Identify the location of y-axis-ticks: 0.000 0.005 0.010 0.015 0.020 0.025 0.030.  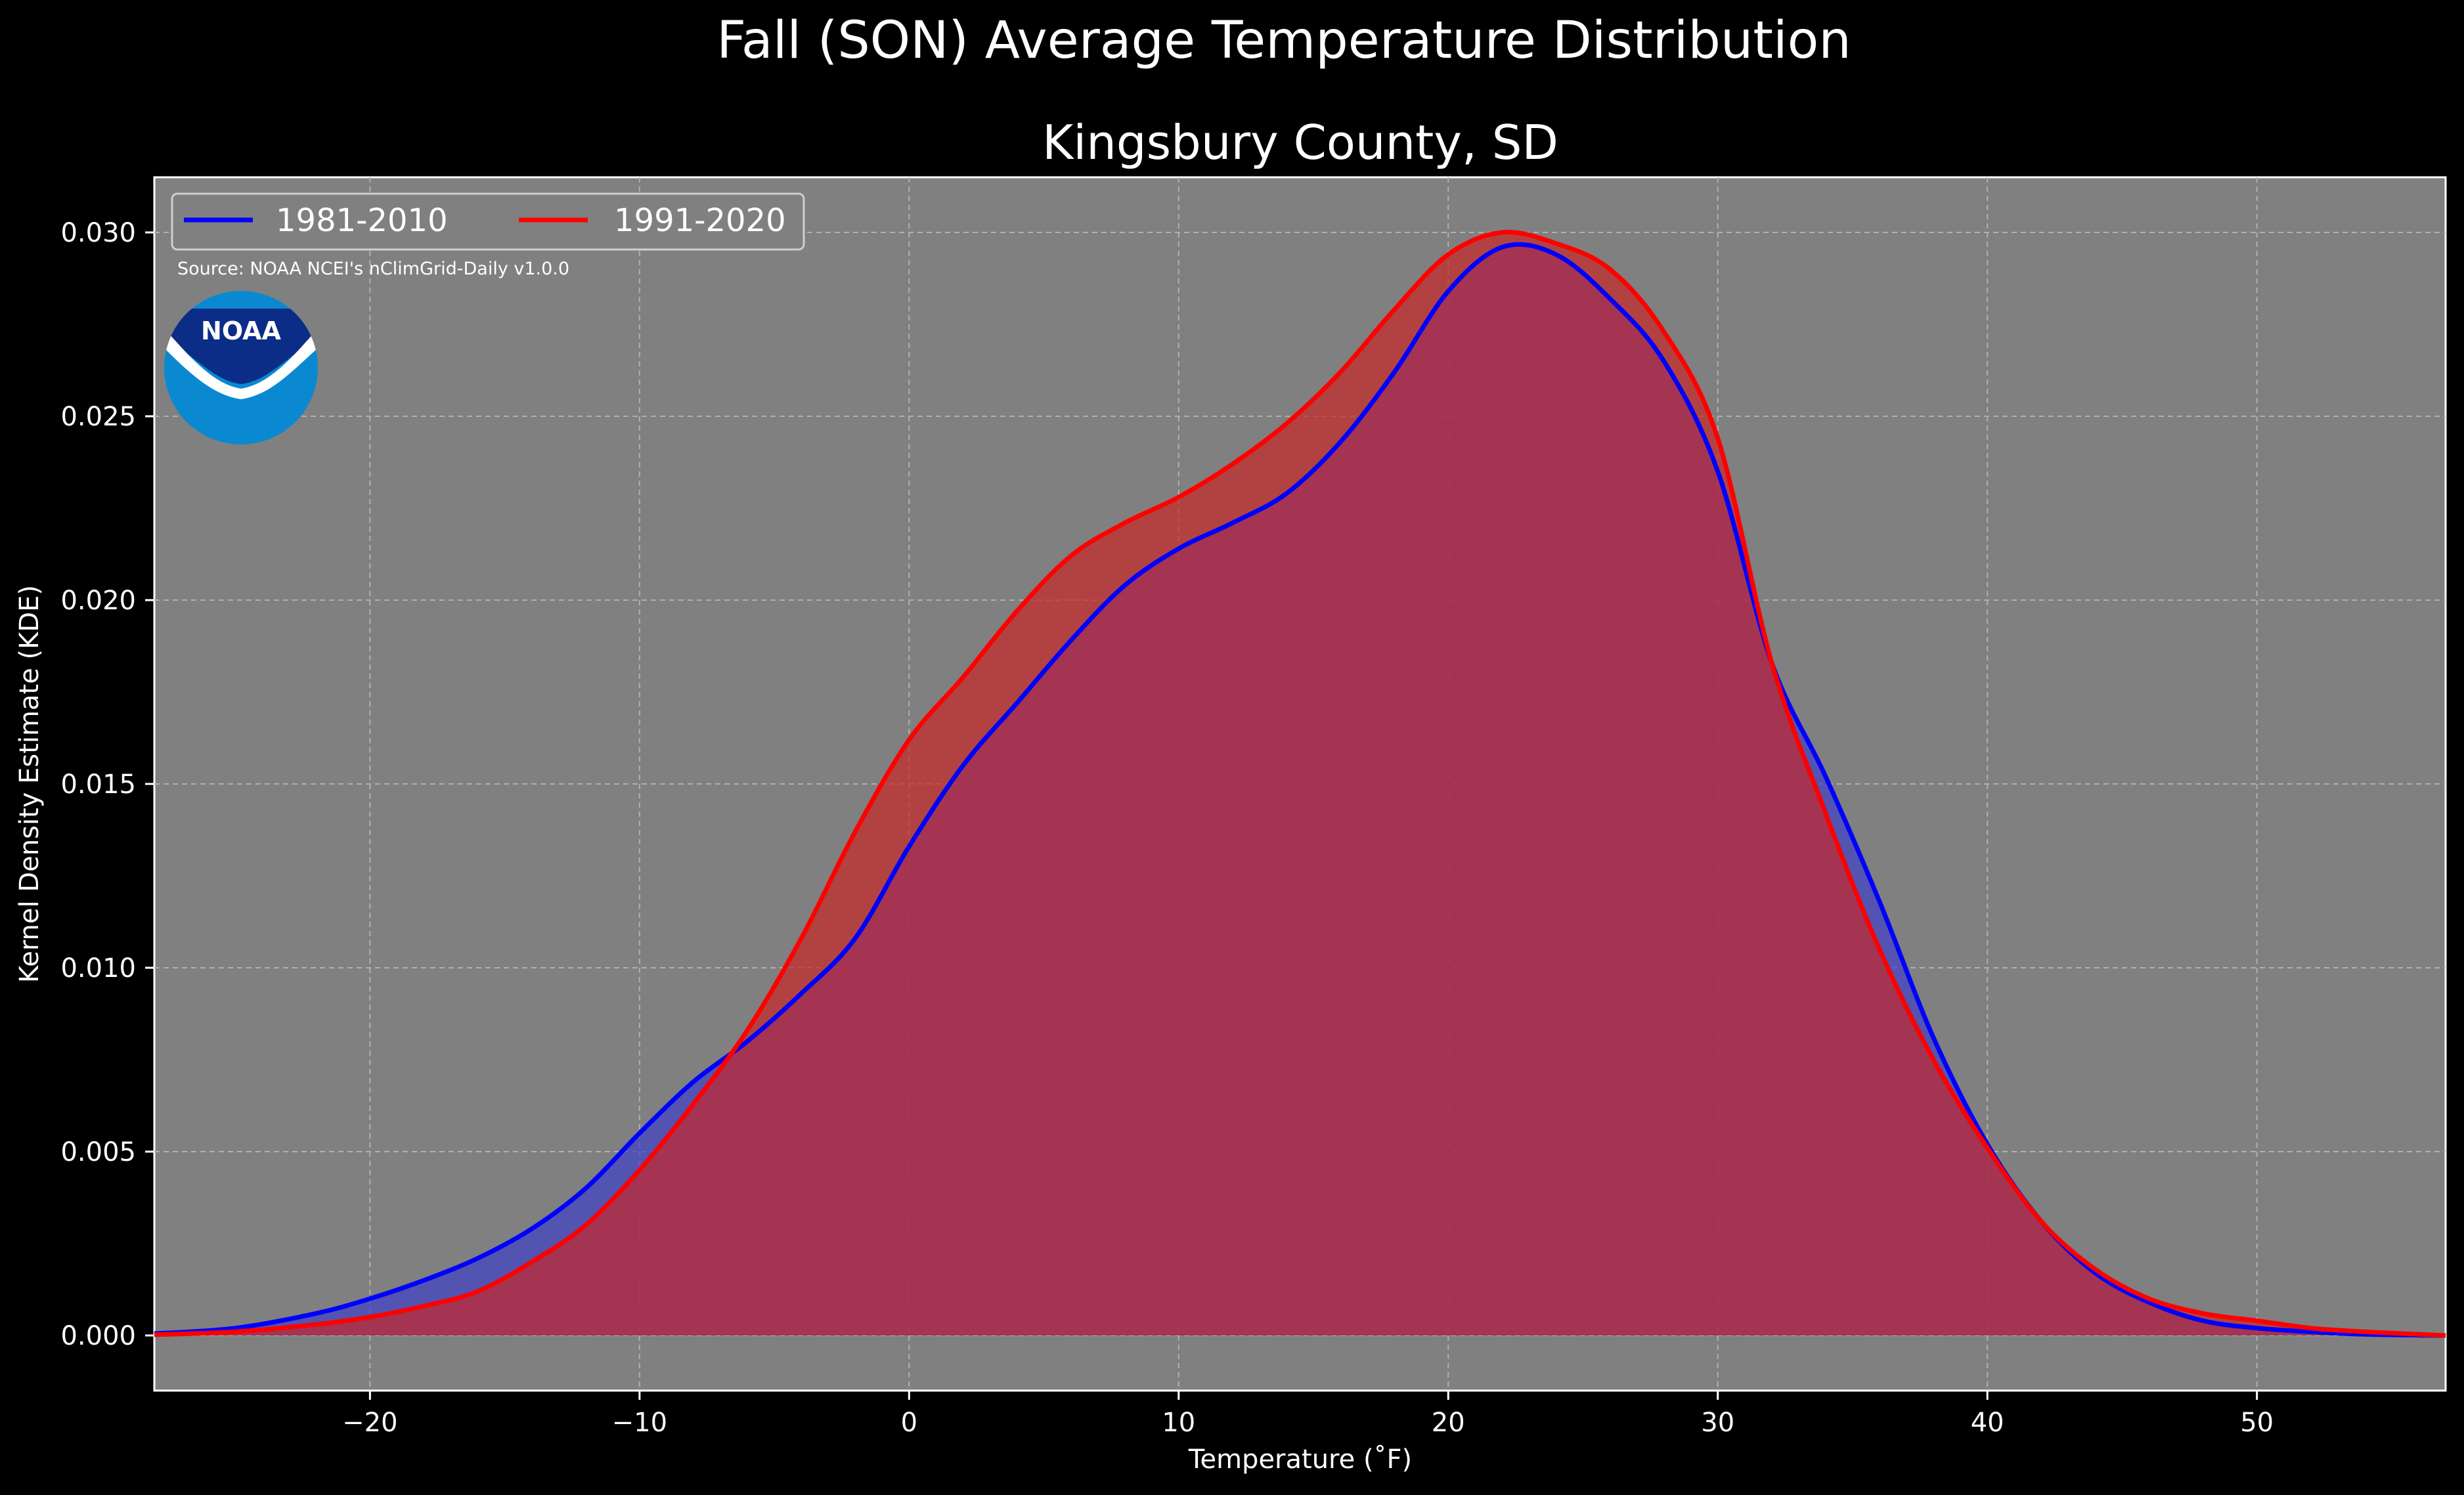
(107, 784).